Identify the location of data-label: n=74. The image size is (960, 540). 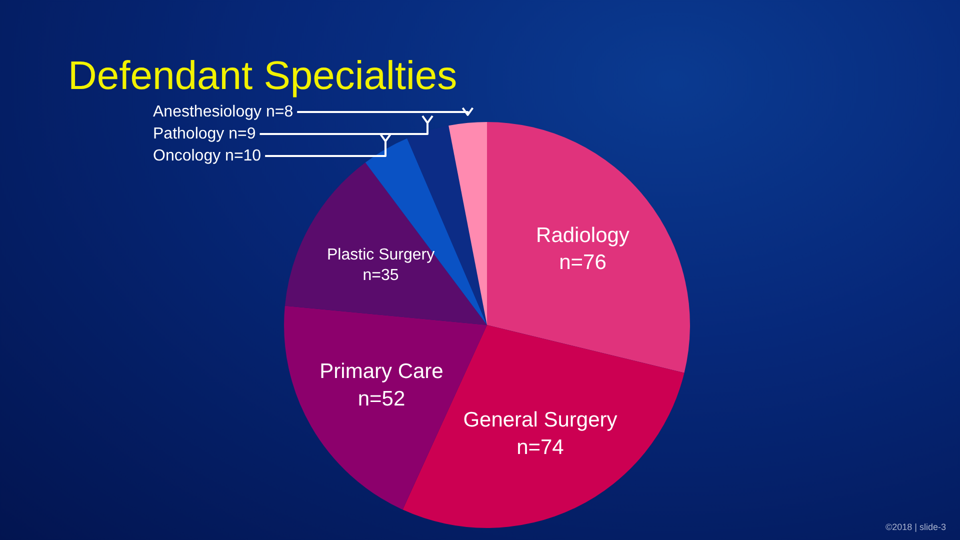
(540, 448).